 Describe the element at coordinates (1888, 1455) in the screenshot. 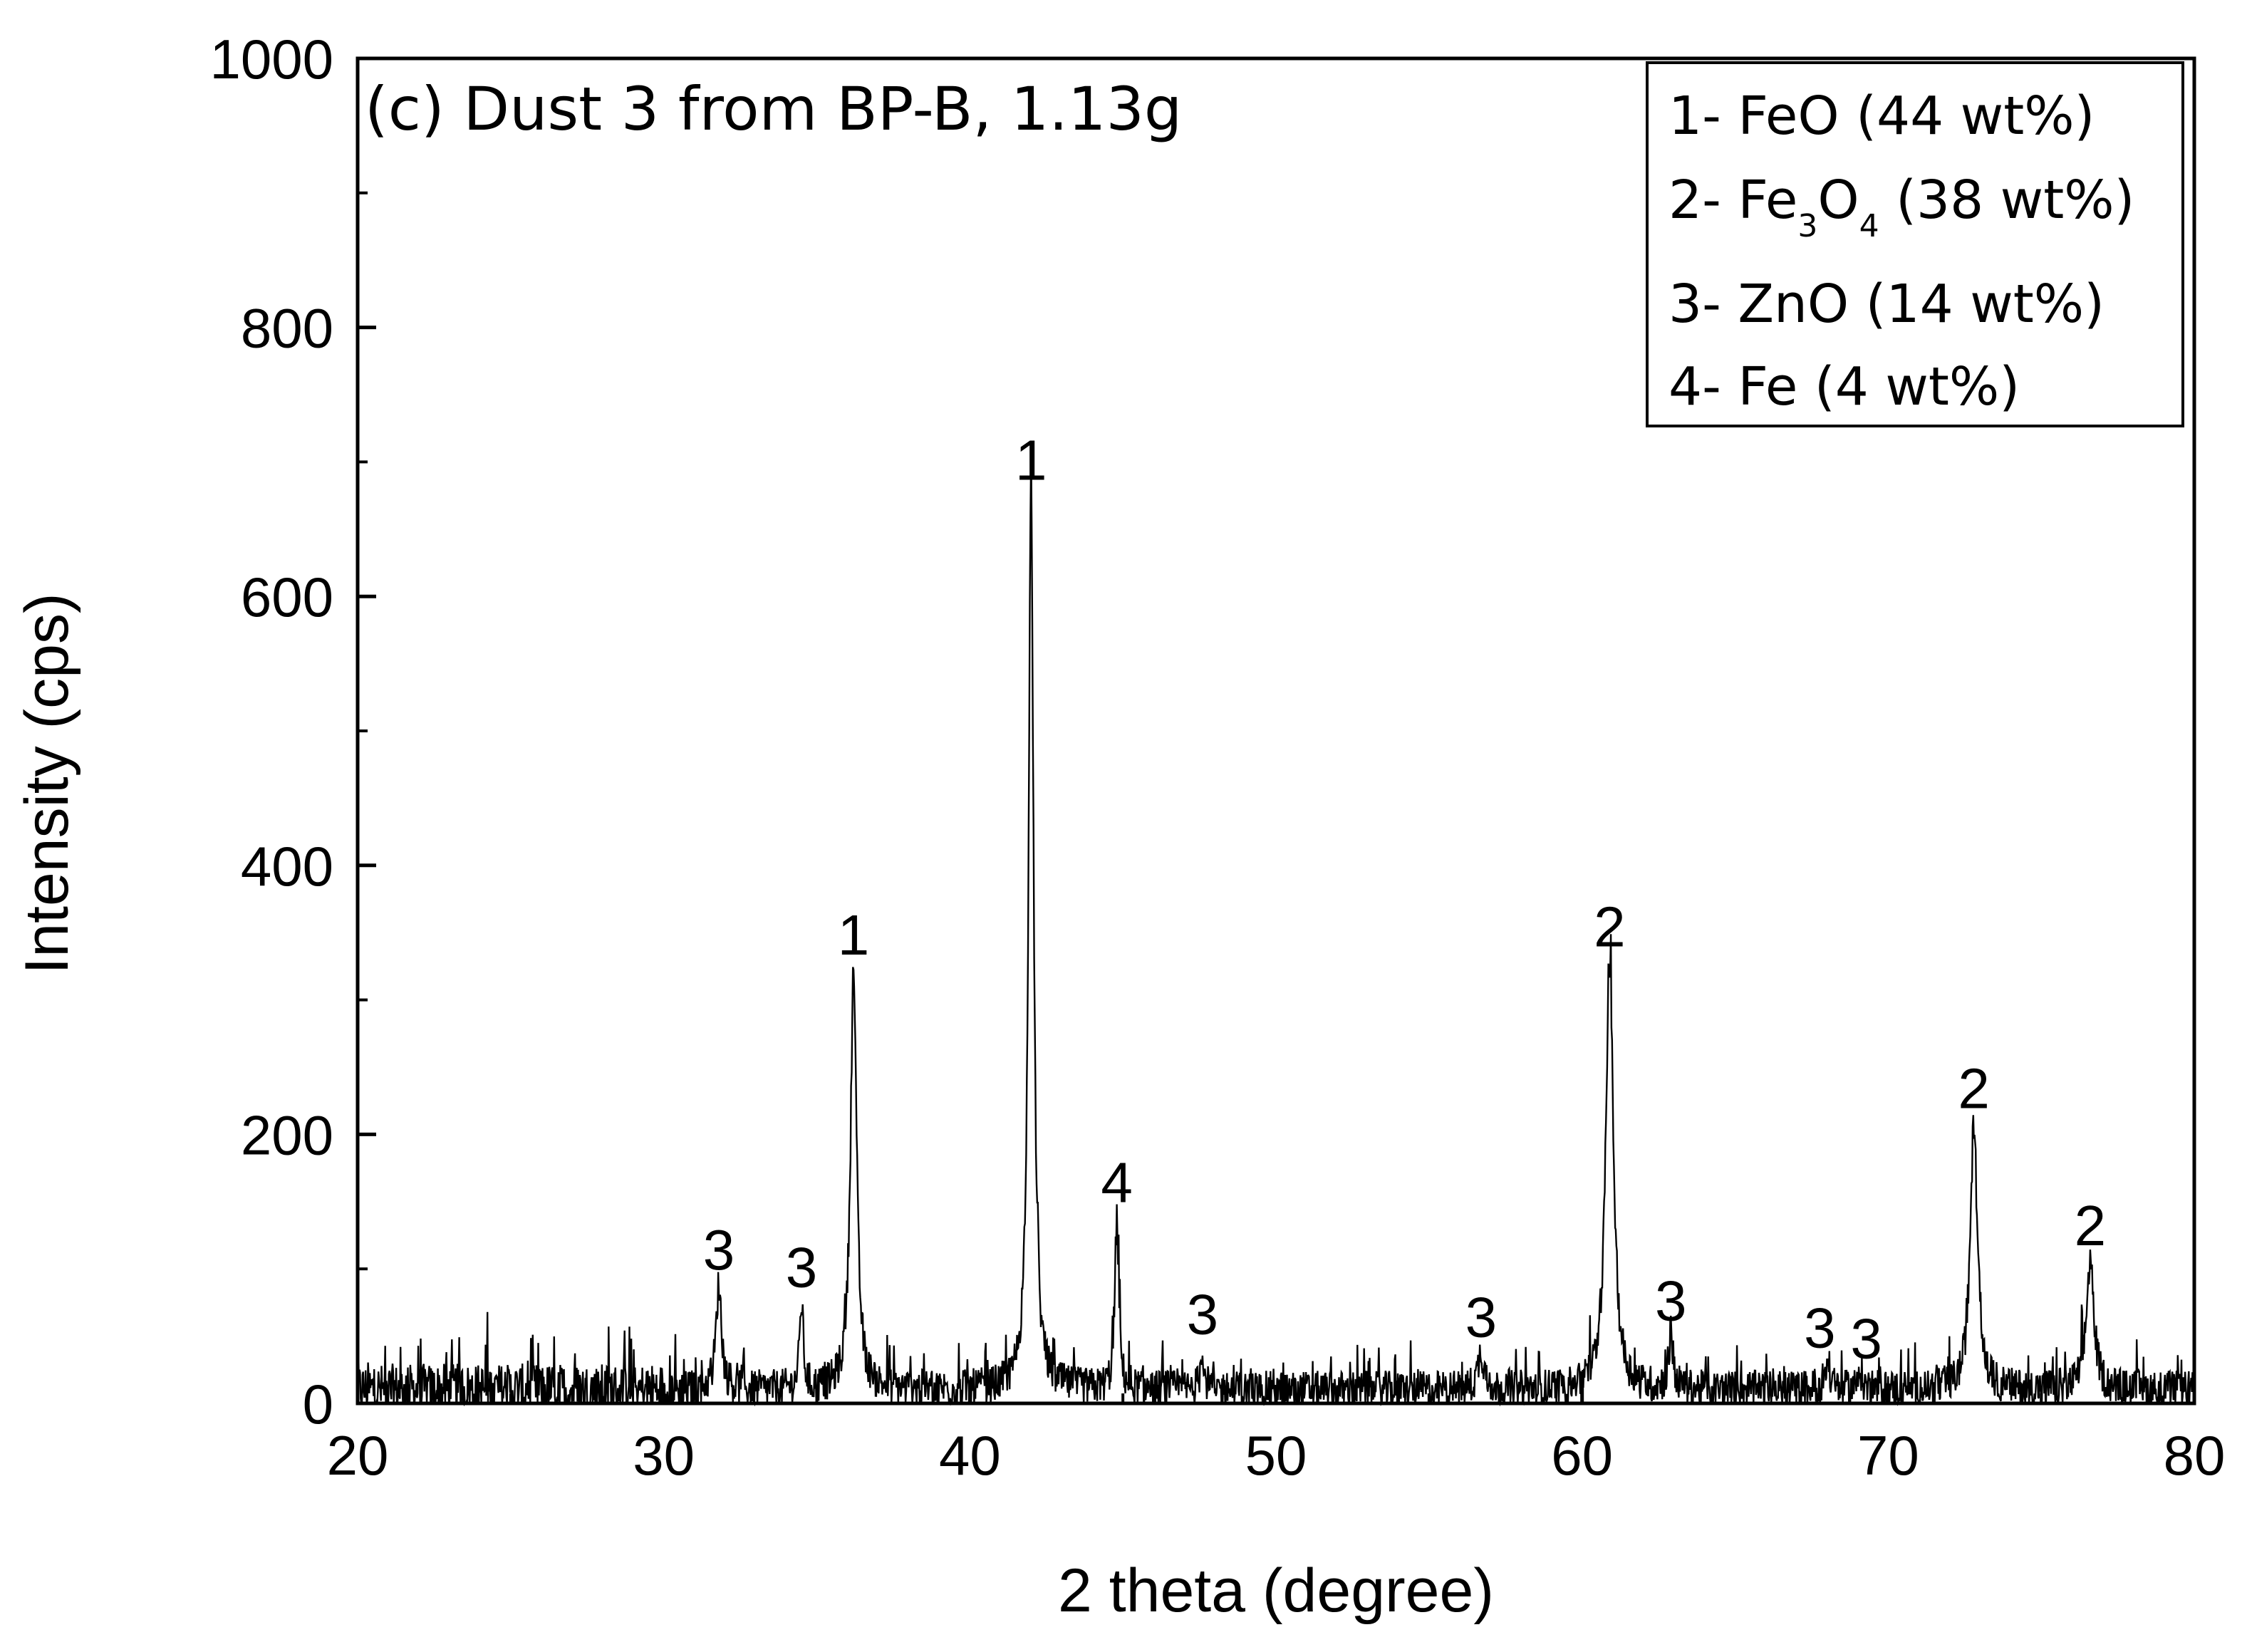

I see `x-tick-label: 70` at that location.